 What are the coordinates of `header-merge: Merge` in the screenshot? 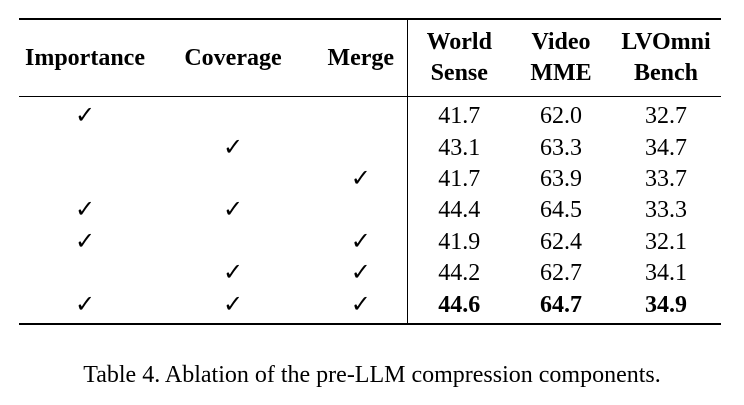 It's located at (361, 58).